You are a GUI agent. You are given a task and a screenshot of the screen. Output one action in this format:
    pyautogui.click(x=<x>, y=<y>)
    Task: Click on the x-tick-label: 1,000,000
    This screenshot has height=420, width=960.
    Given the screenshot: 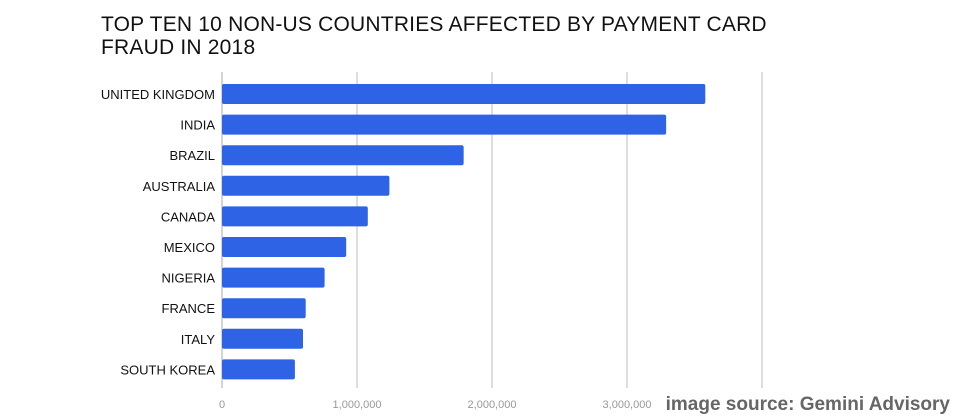 What is the action you would take?
    pyautogui.click(x=357, y=405)
    